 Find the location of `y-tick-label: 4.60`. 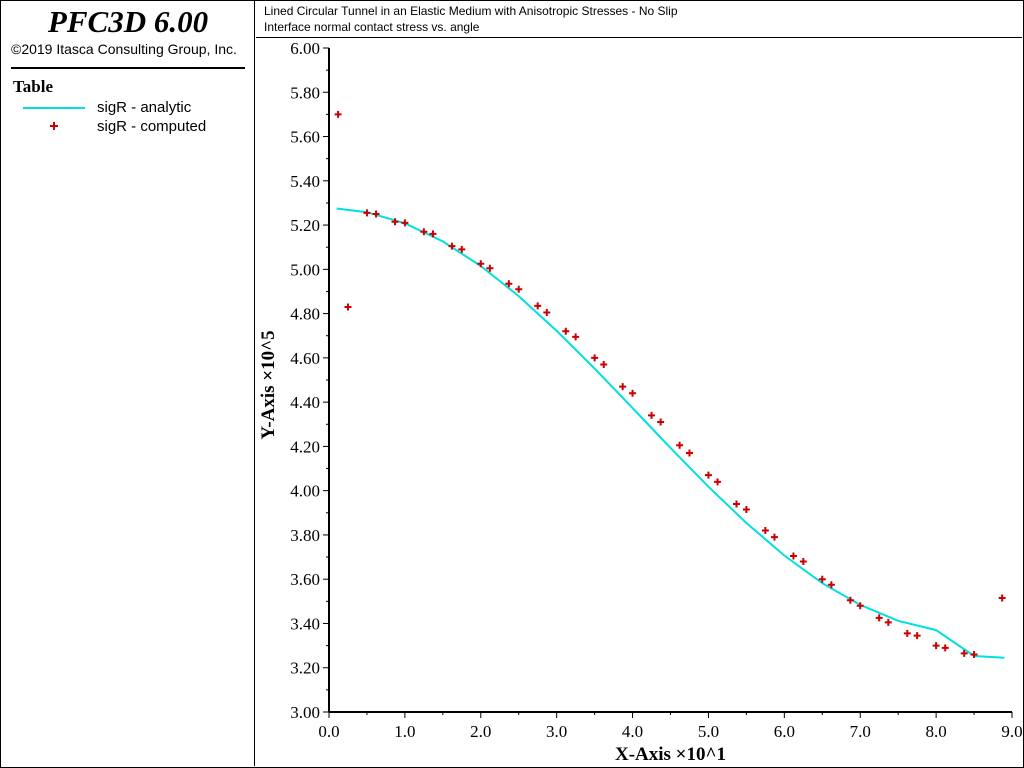

y-tick-label: 4.60 is located at coordinates (305, 358).